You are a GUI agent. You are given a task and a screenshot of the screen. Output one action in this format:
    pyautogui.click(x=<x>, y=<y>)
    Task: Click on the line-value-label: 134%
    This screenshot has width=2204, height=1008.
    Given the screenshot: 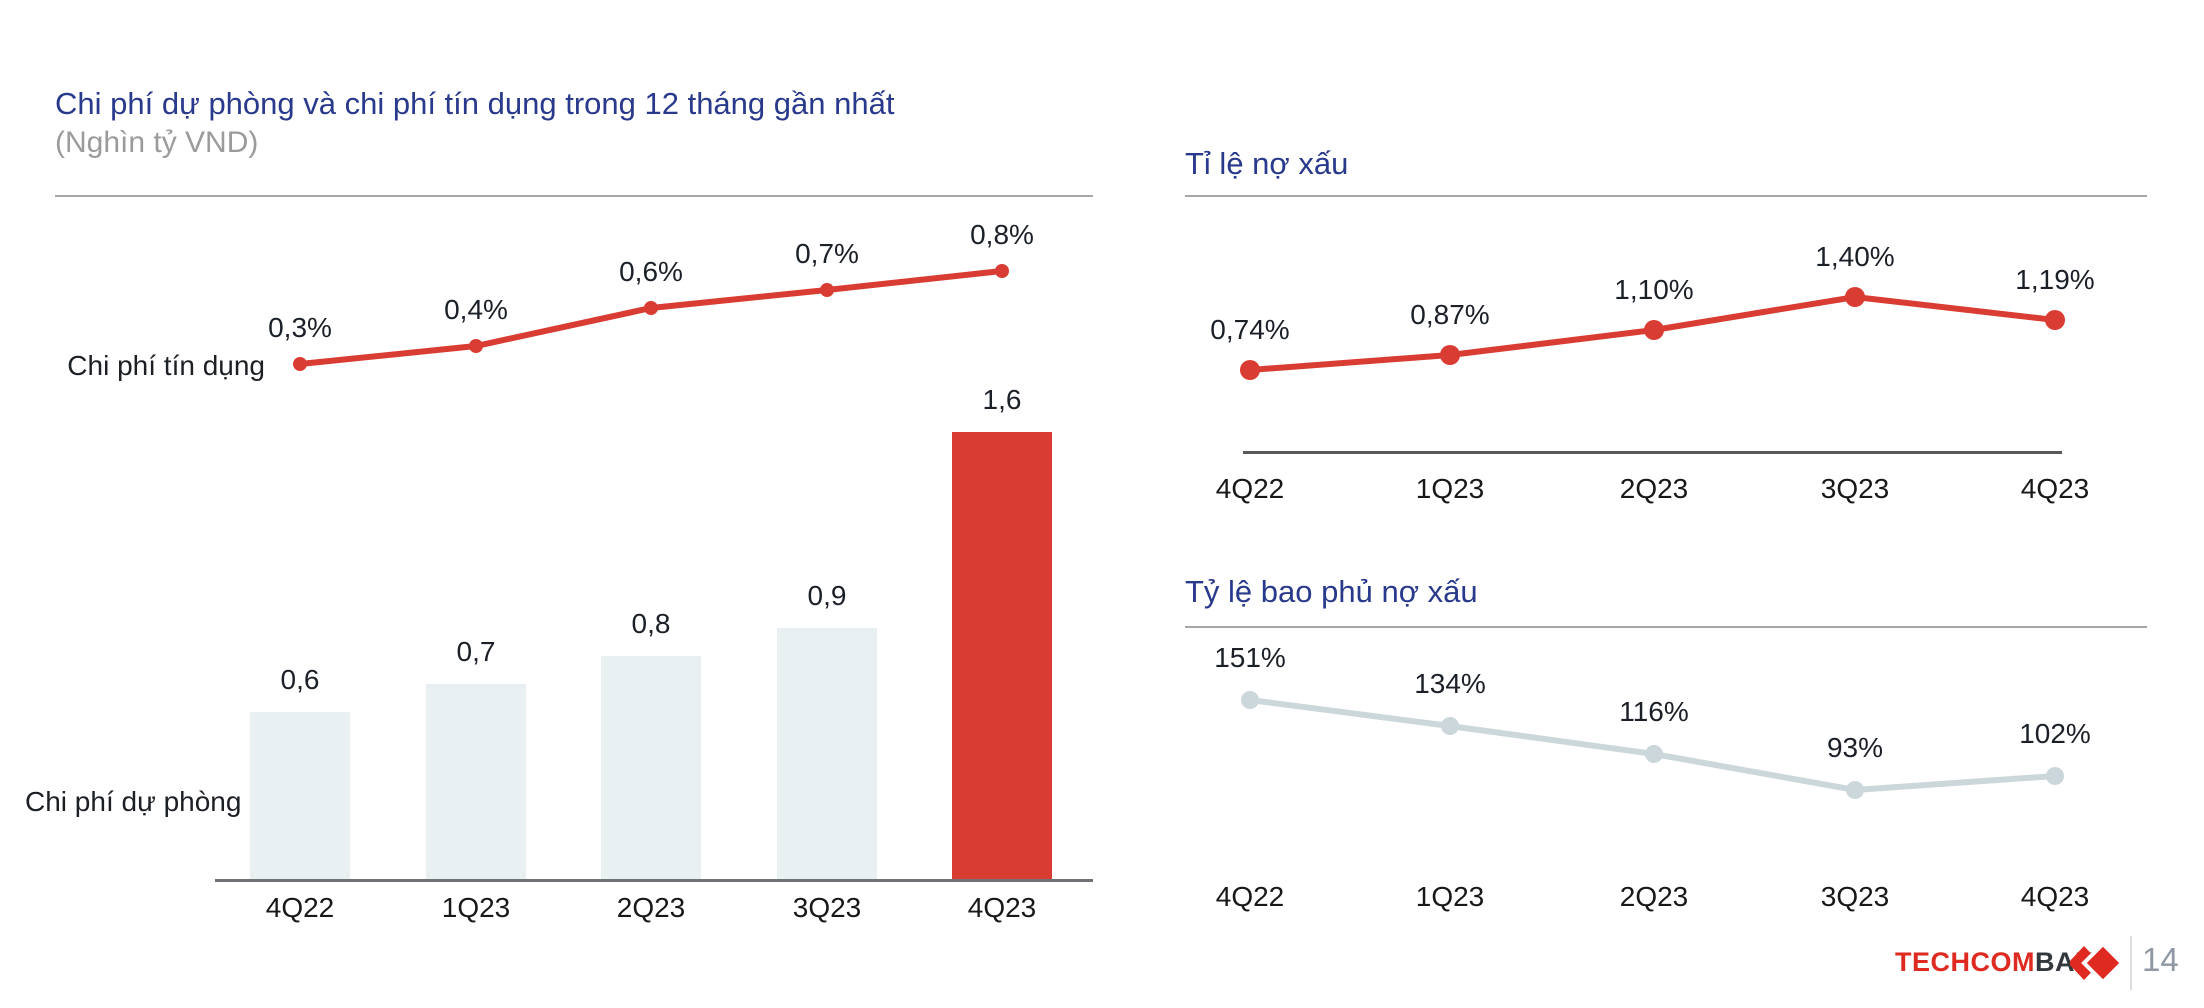 What is the action you would take?
    pyautogui.click(x=1450, y=683)
    